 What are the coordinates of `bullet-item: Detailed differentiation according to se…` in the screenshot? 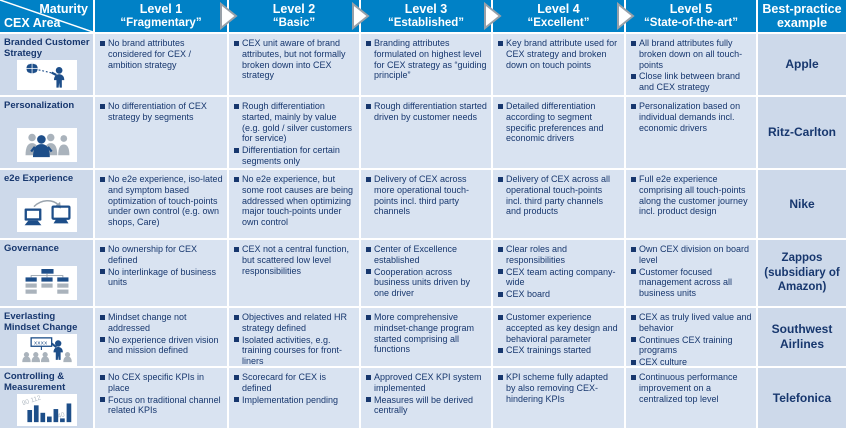 It's located at (559, 122).